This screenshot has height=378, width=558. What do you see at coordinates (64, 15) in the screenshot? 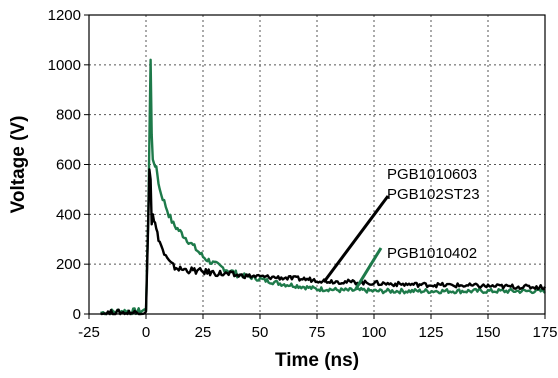
I see `y-tick-label: 1200` at bounding box center [64, 15].